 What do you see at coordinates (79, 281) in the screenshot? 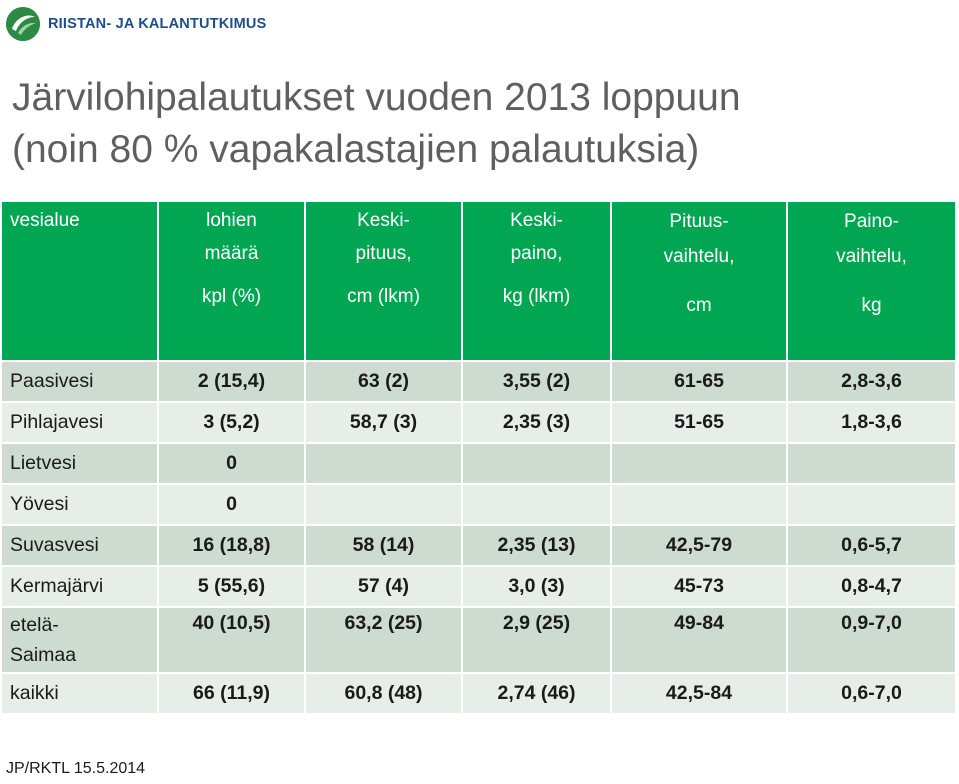
I see `header-vesialue: vesialue` at bounding box center [79, 281].